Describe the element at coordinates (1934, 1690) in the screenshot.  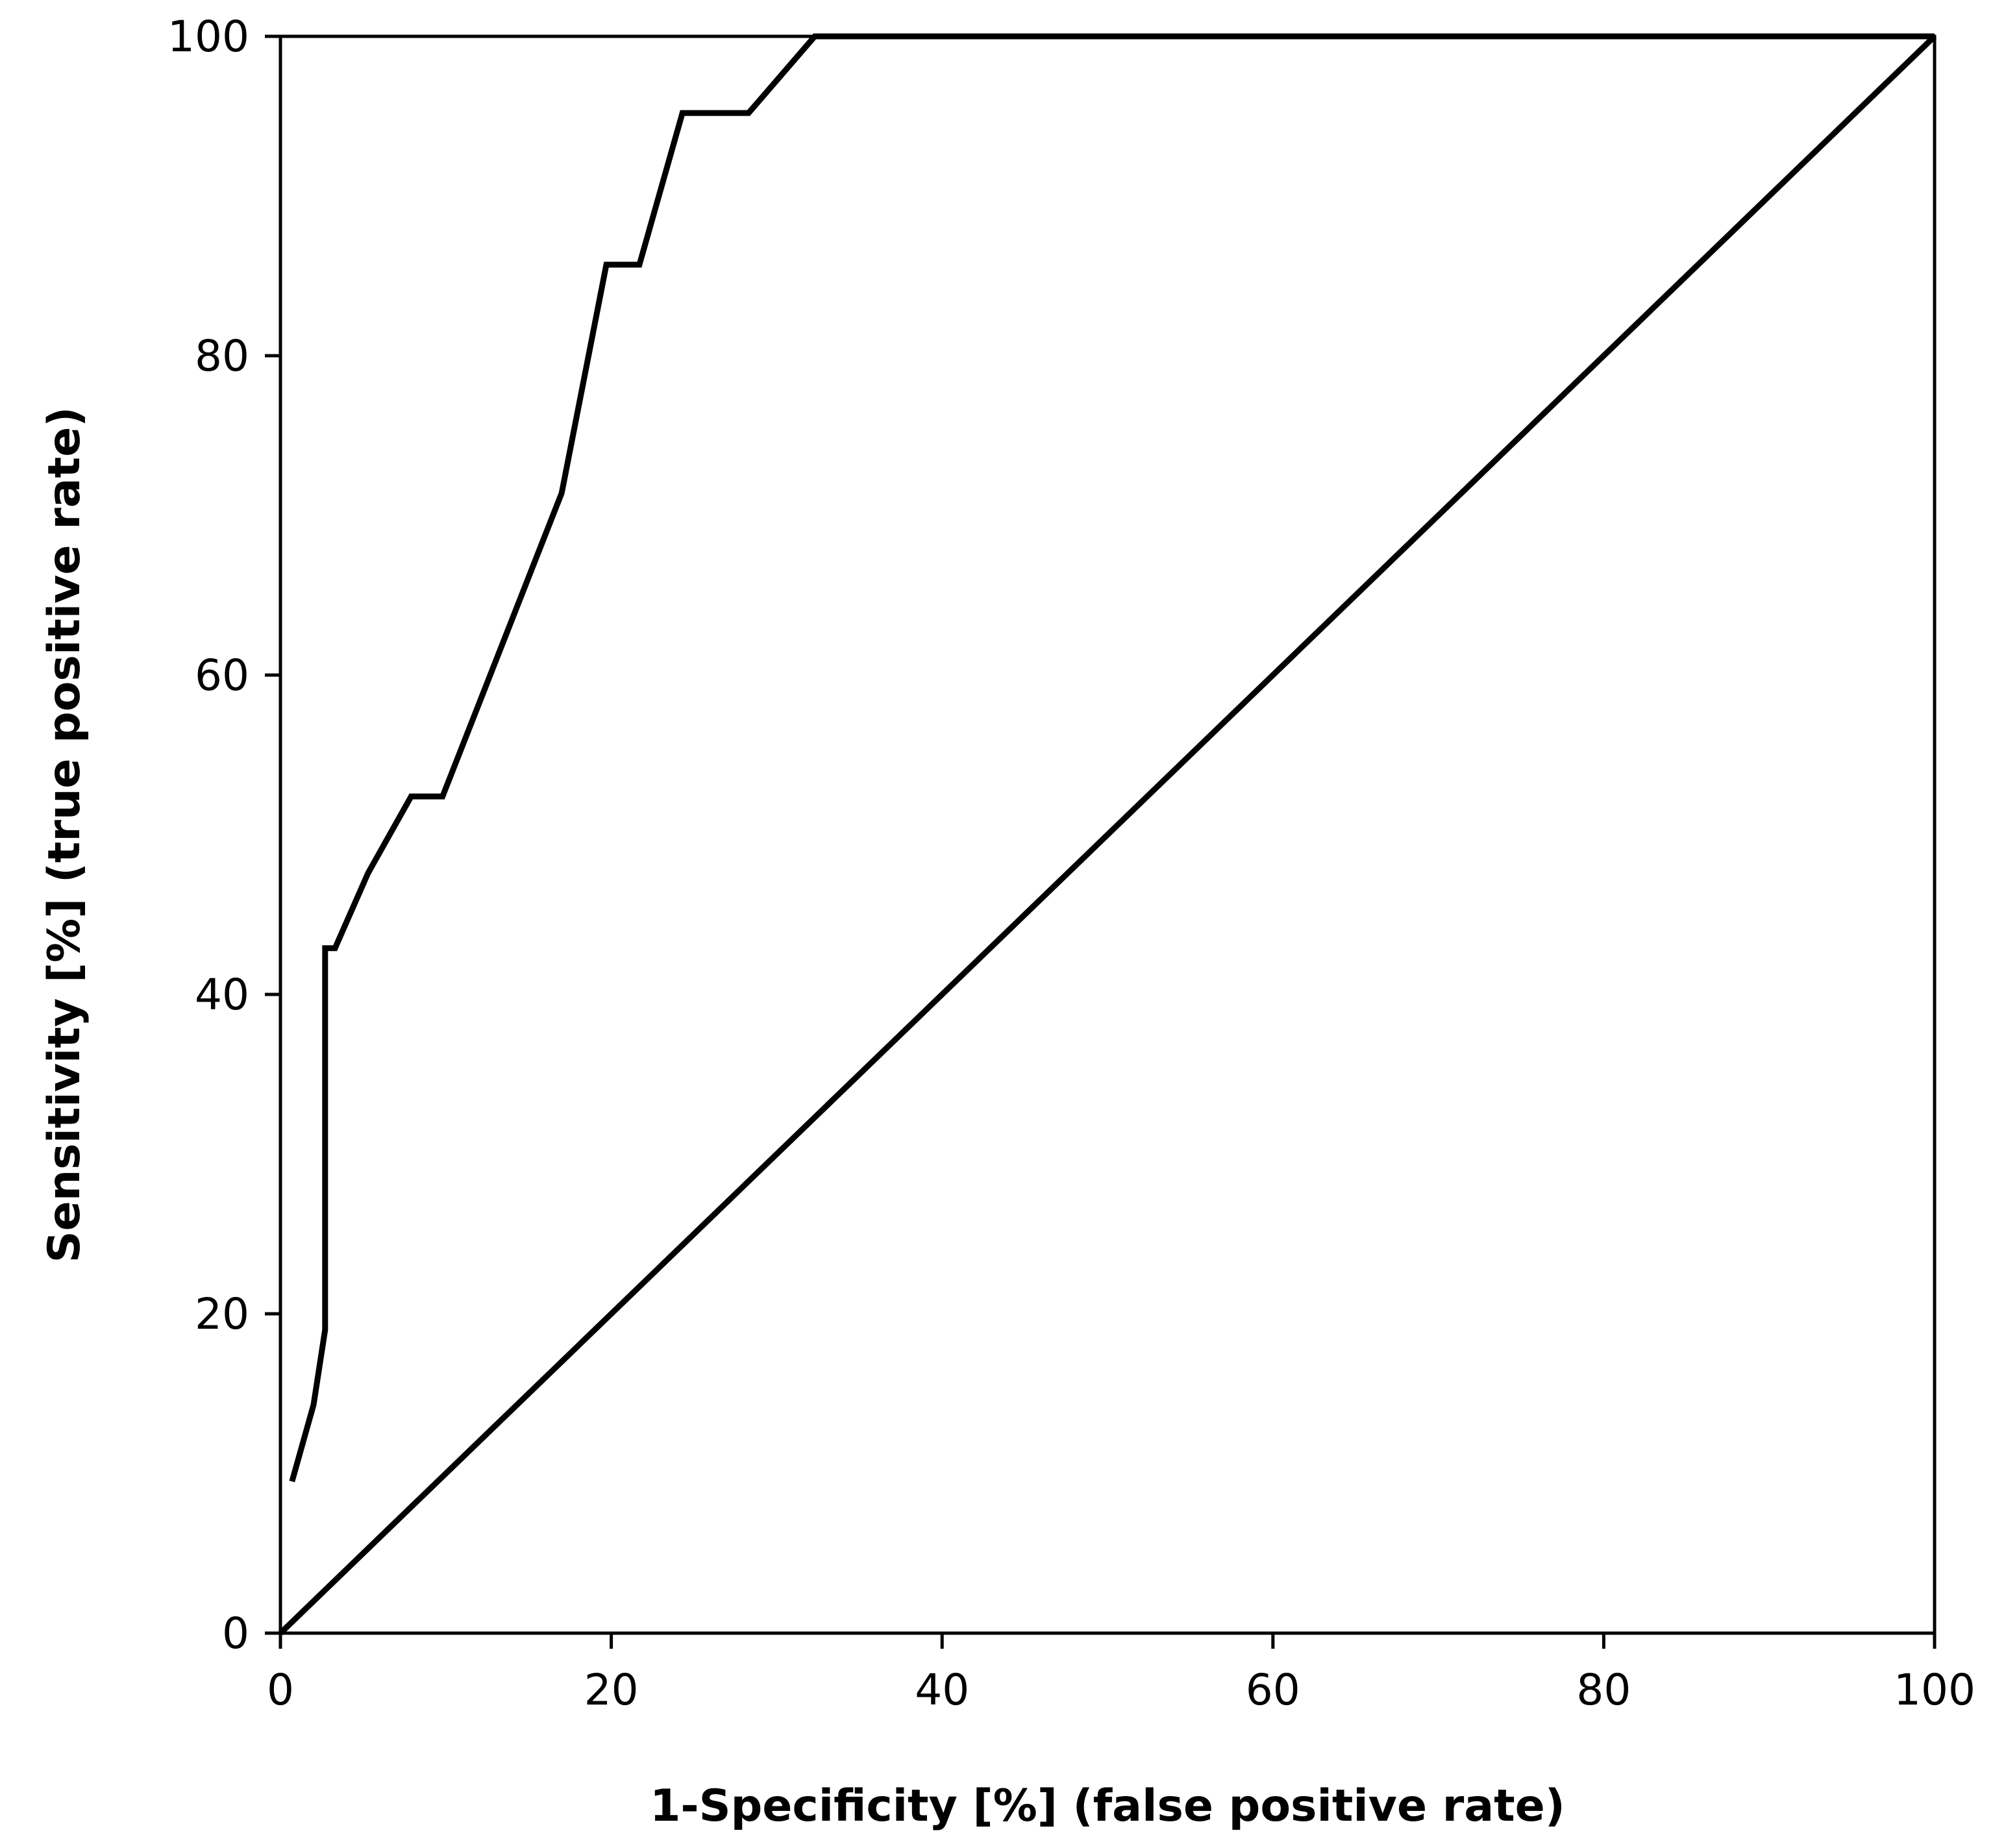
I see `x-tick-label: 100` at that location.